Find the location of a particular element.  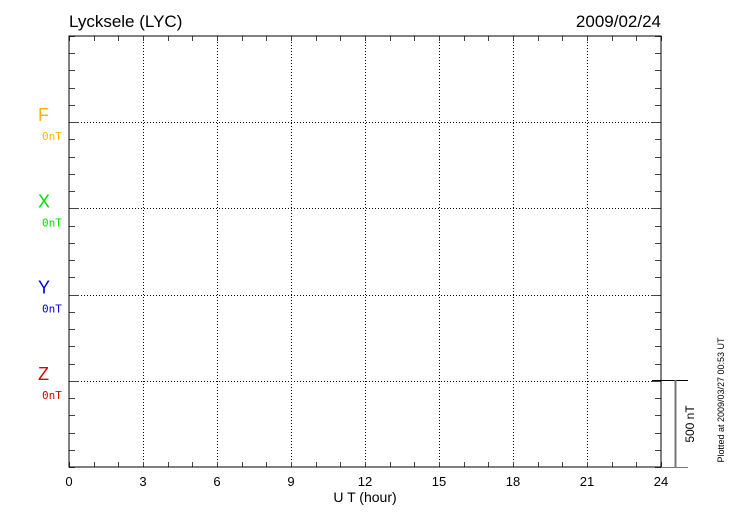

panel-name-y: Y is located at coordinates (44, 288).